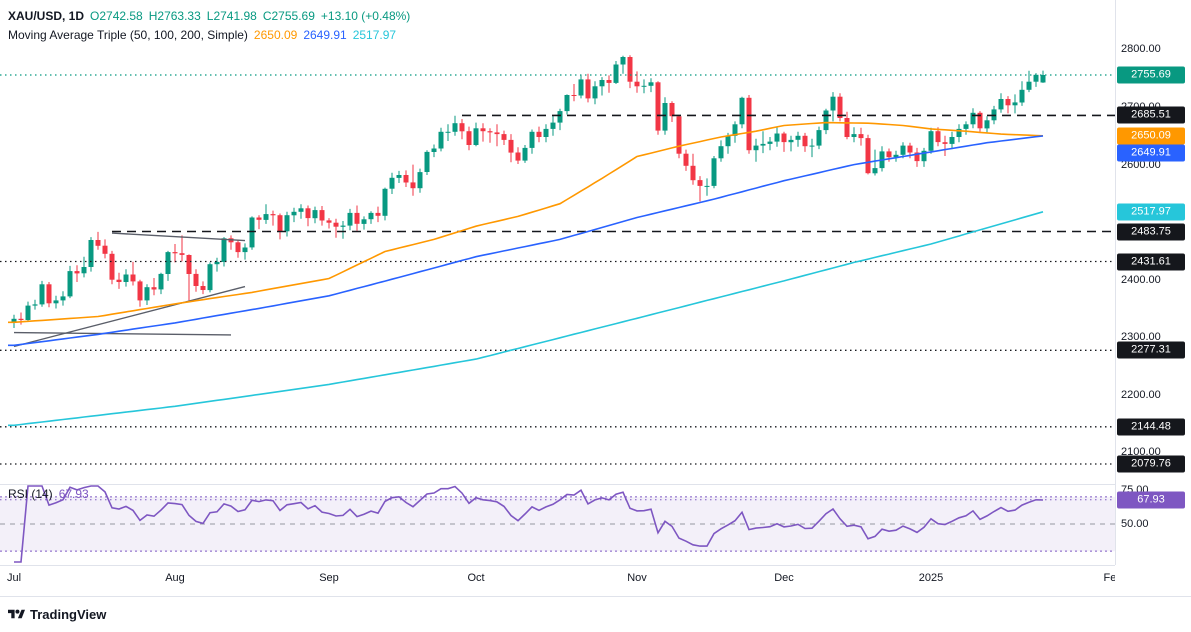  Describe the element at coordinates (1151, 261) in the screenshot. I see `price-badge: 2431.61` at that location.